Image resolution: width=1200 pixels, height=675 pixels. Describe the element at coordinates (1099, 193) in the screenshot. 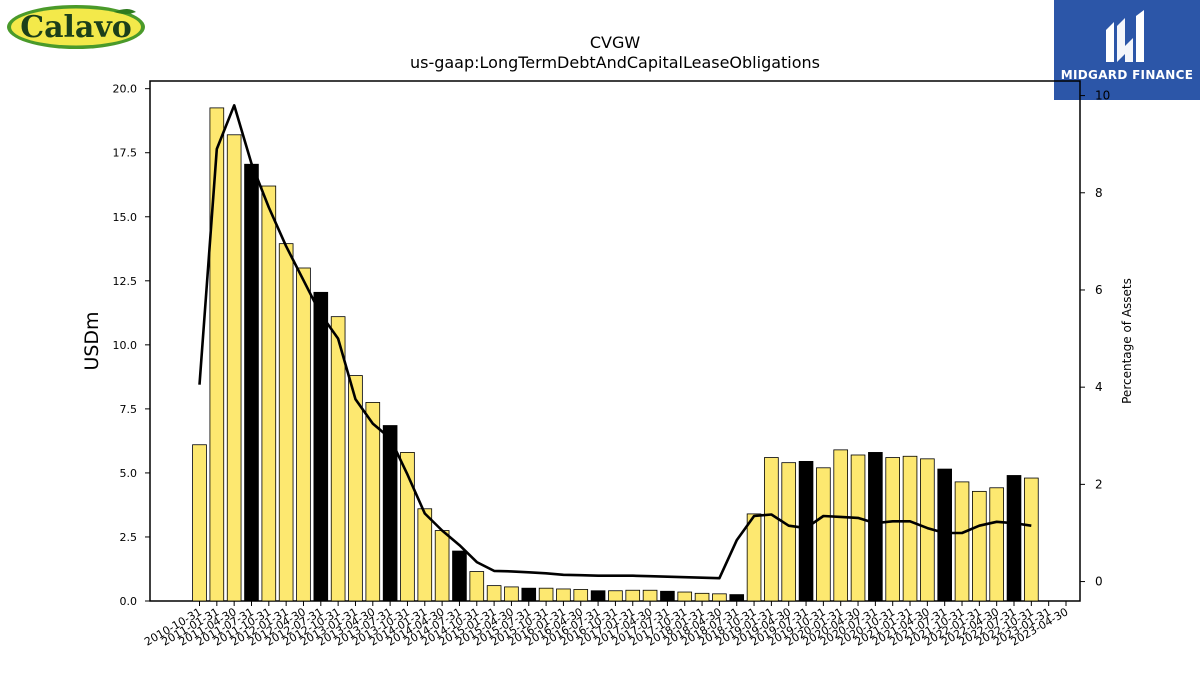

I see `y2-tick-label: 8` at that location.